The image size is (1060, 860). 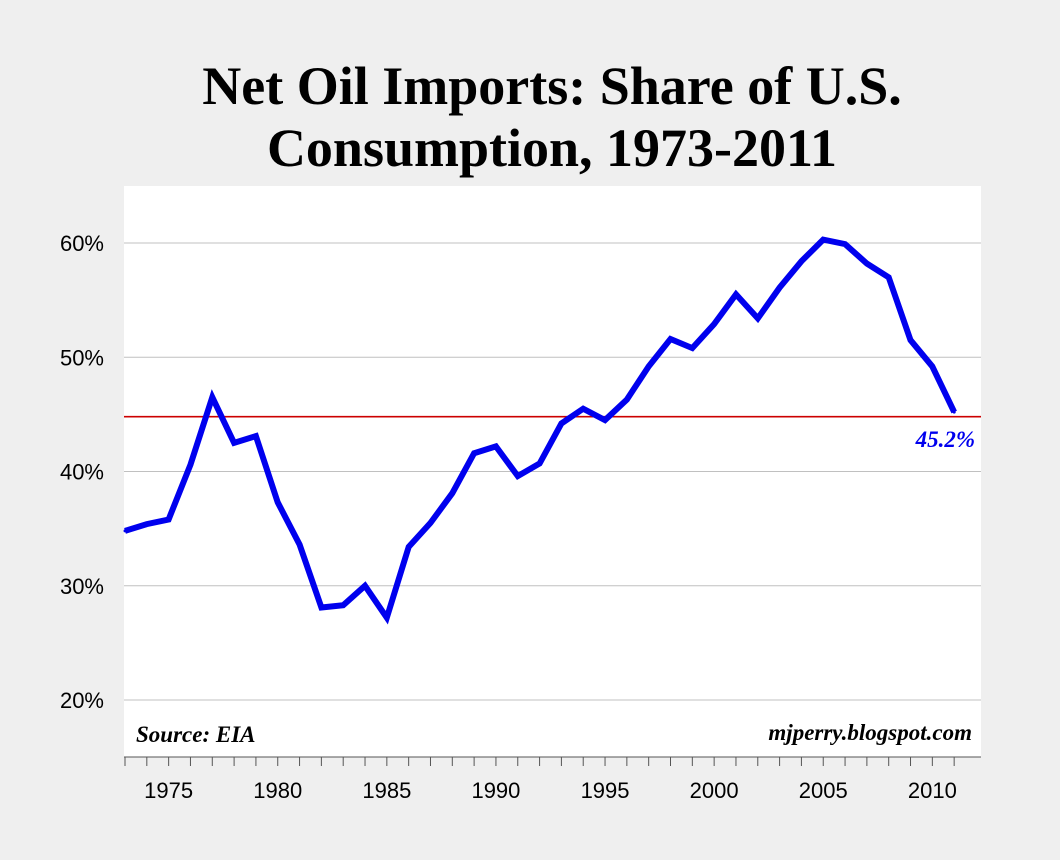 What do you see at coordinates (552, 761) in the screenshot?
I see `x-axis` at bounding box center [552, 761].